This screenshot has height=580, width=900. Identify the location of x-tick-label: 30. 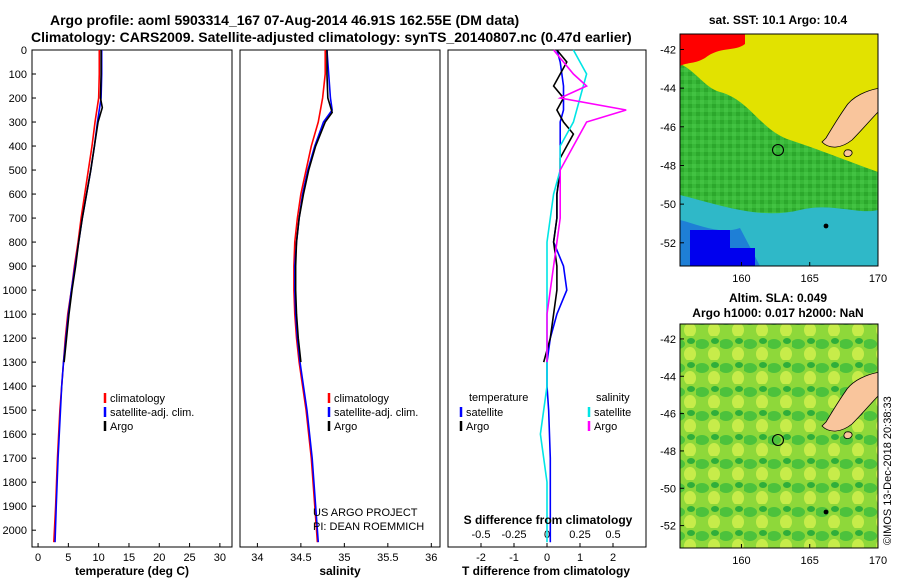
(220, 558).